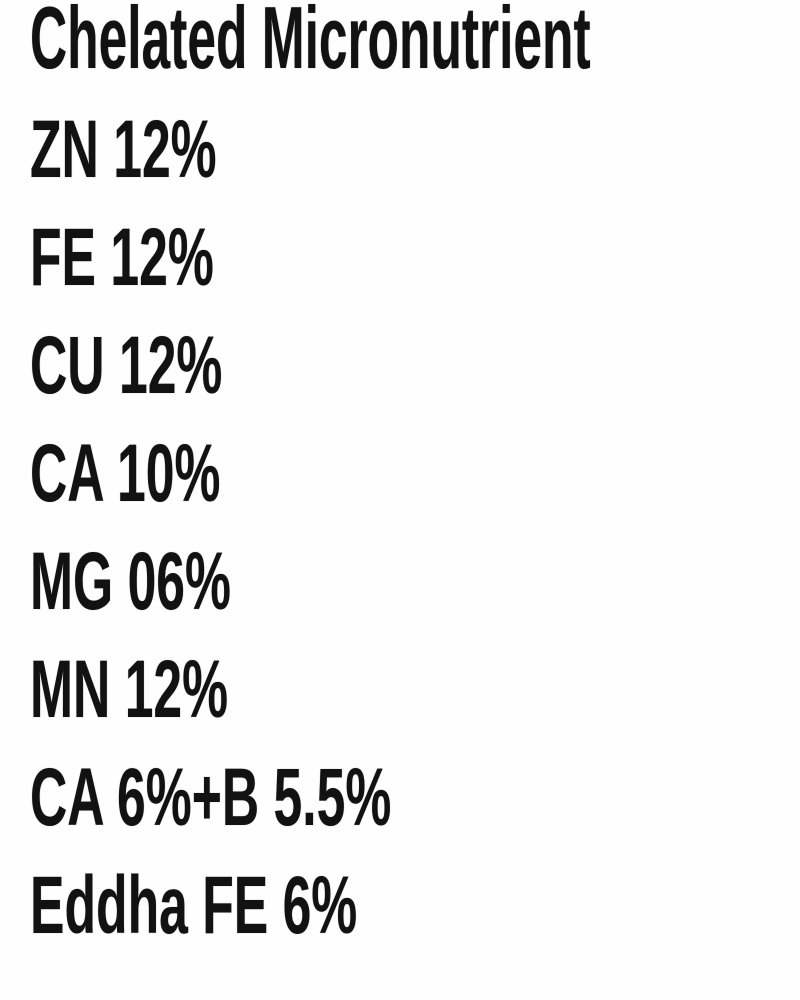  What do you see at coordinates (122, 257) in the screenshot?
I see `nutrient-line: FE 12%` at bounding box center [122, 257].